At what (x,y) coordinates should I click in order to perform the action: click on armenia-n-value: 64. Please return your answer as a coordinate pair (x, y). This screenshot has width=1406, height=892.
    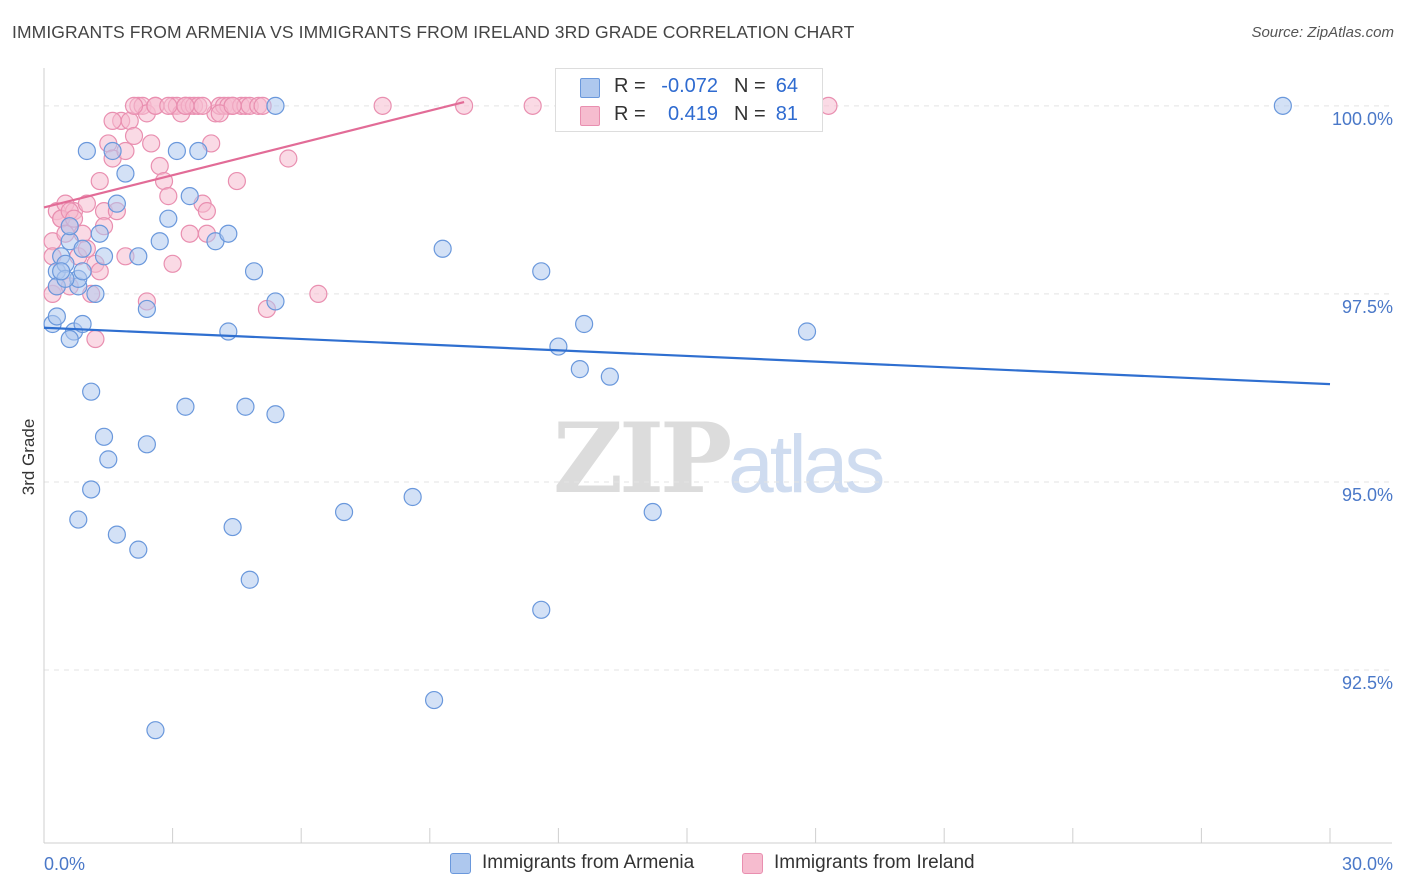
    Looking at the image, I should click on (786, 86).